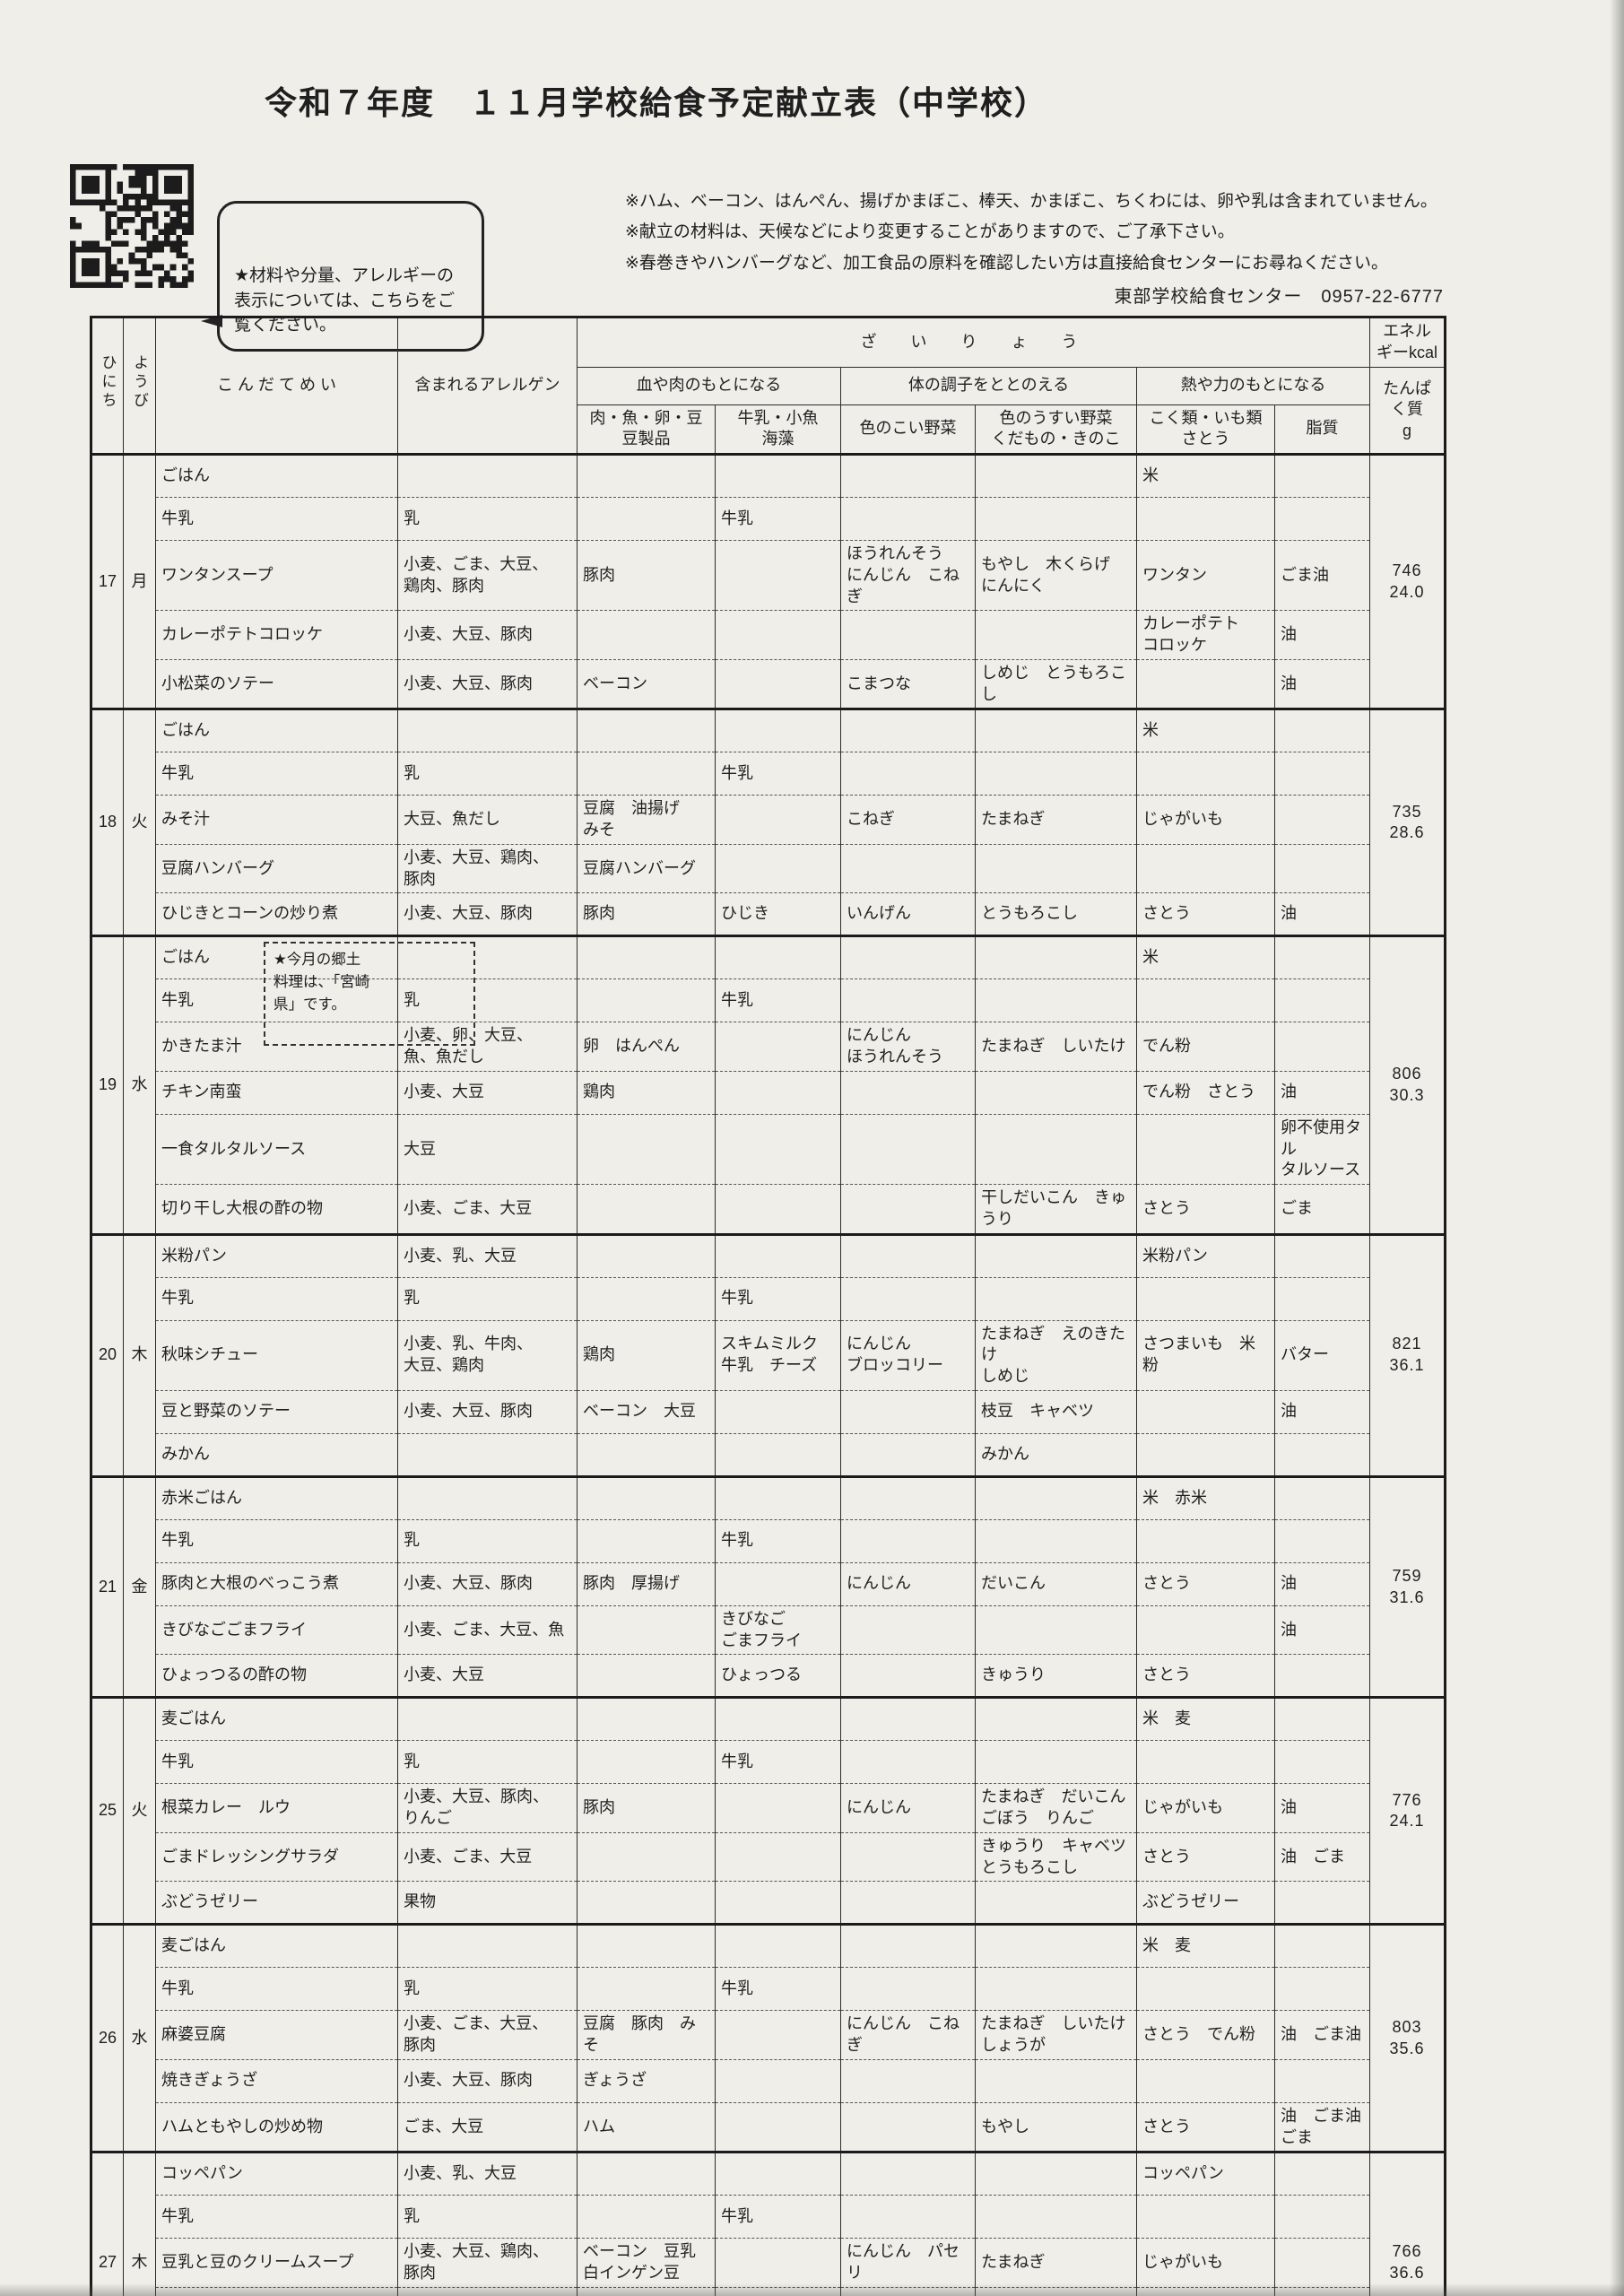  I want to click on allergen-text: 大豆, so click(420, 1148).